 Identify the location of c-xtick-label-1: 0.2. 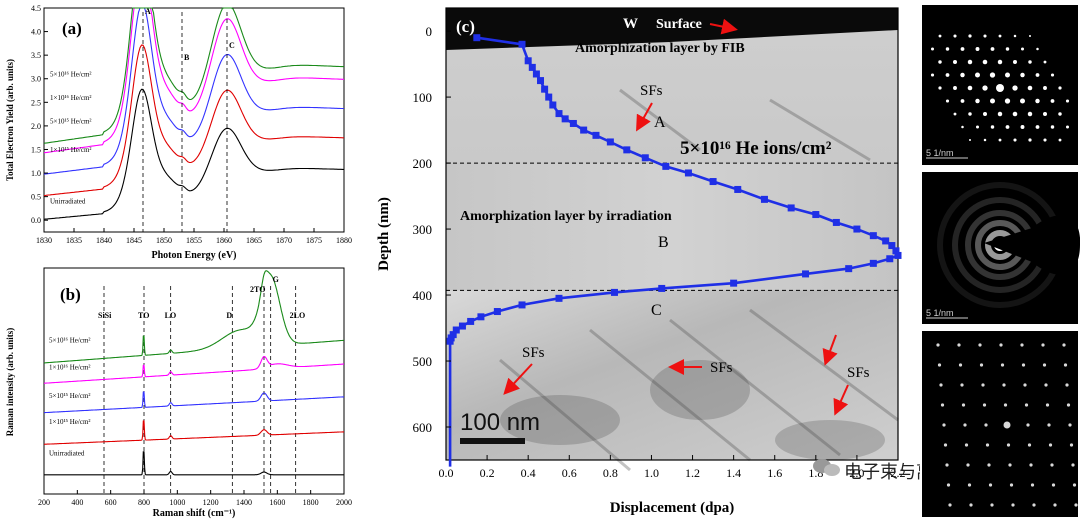
(487, 473).